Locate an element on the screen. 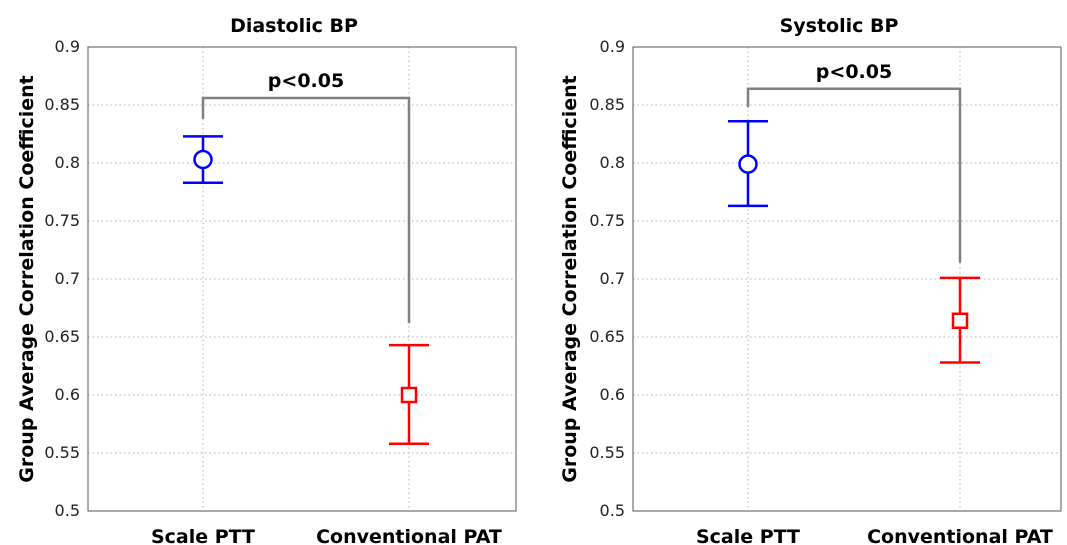 The height and width of the screenshot is (545, 1067). chart-title: Systolic BP is located at coordinates (839, 26).